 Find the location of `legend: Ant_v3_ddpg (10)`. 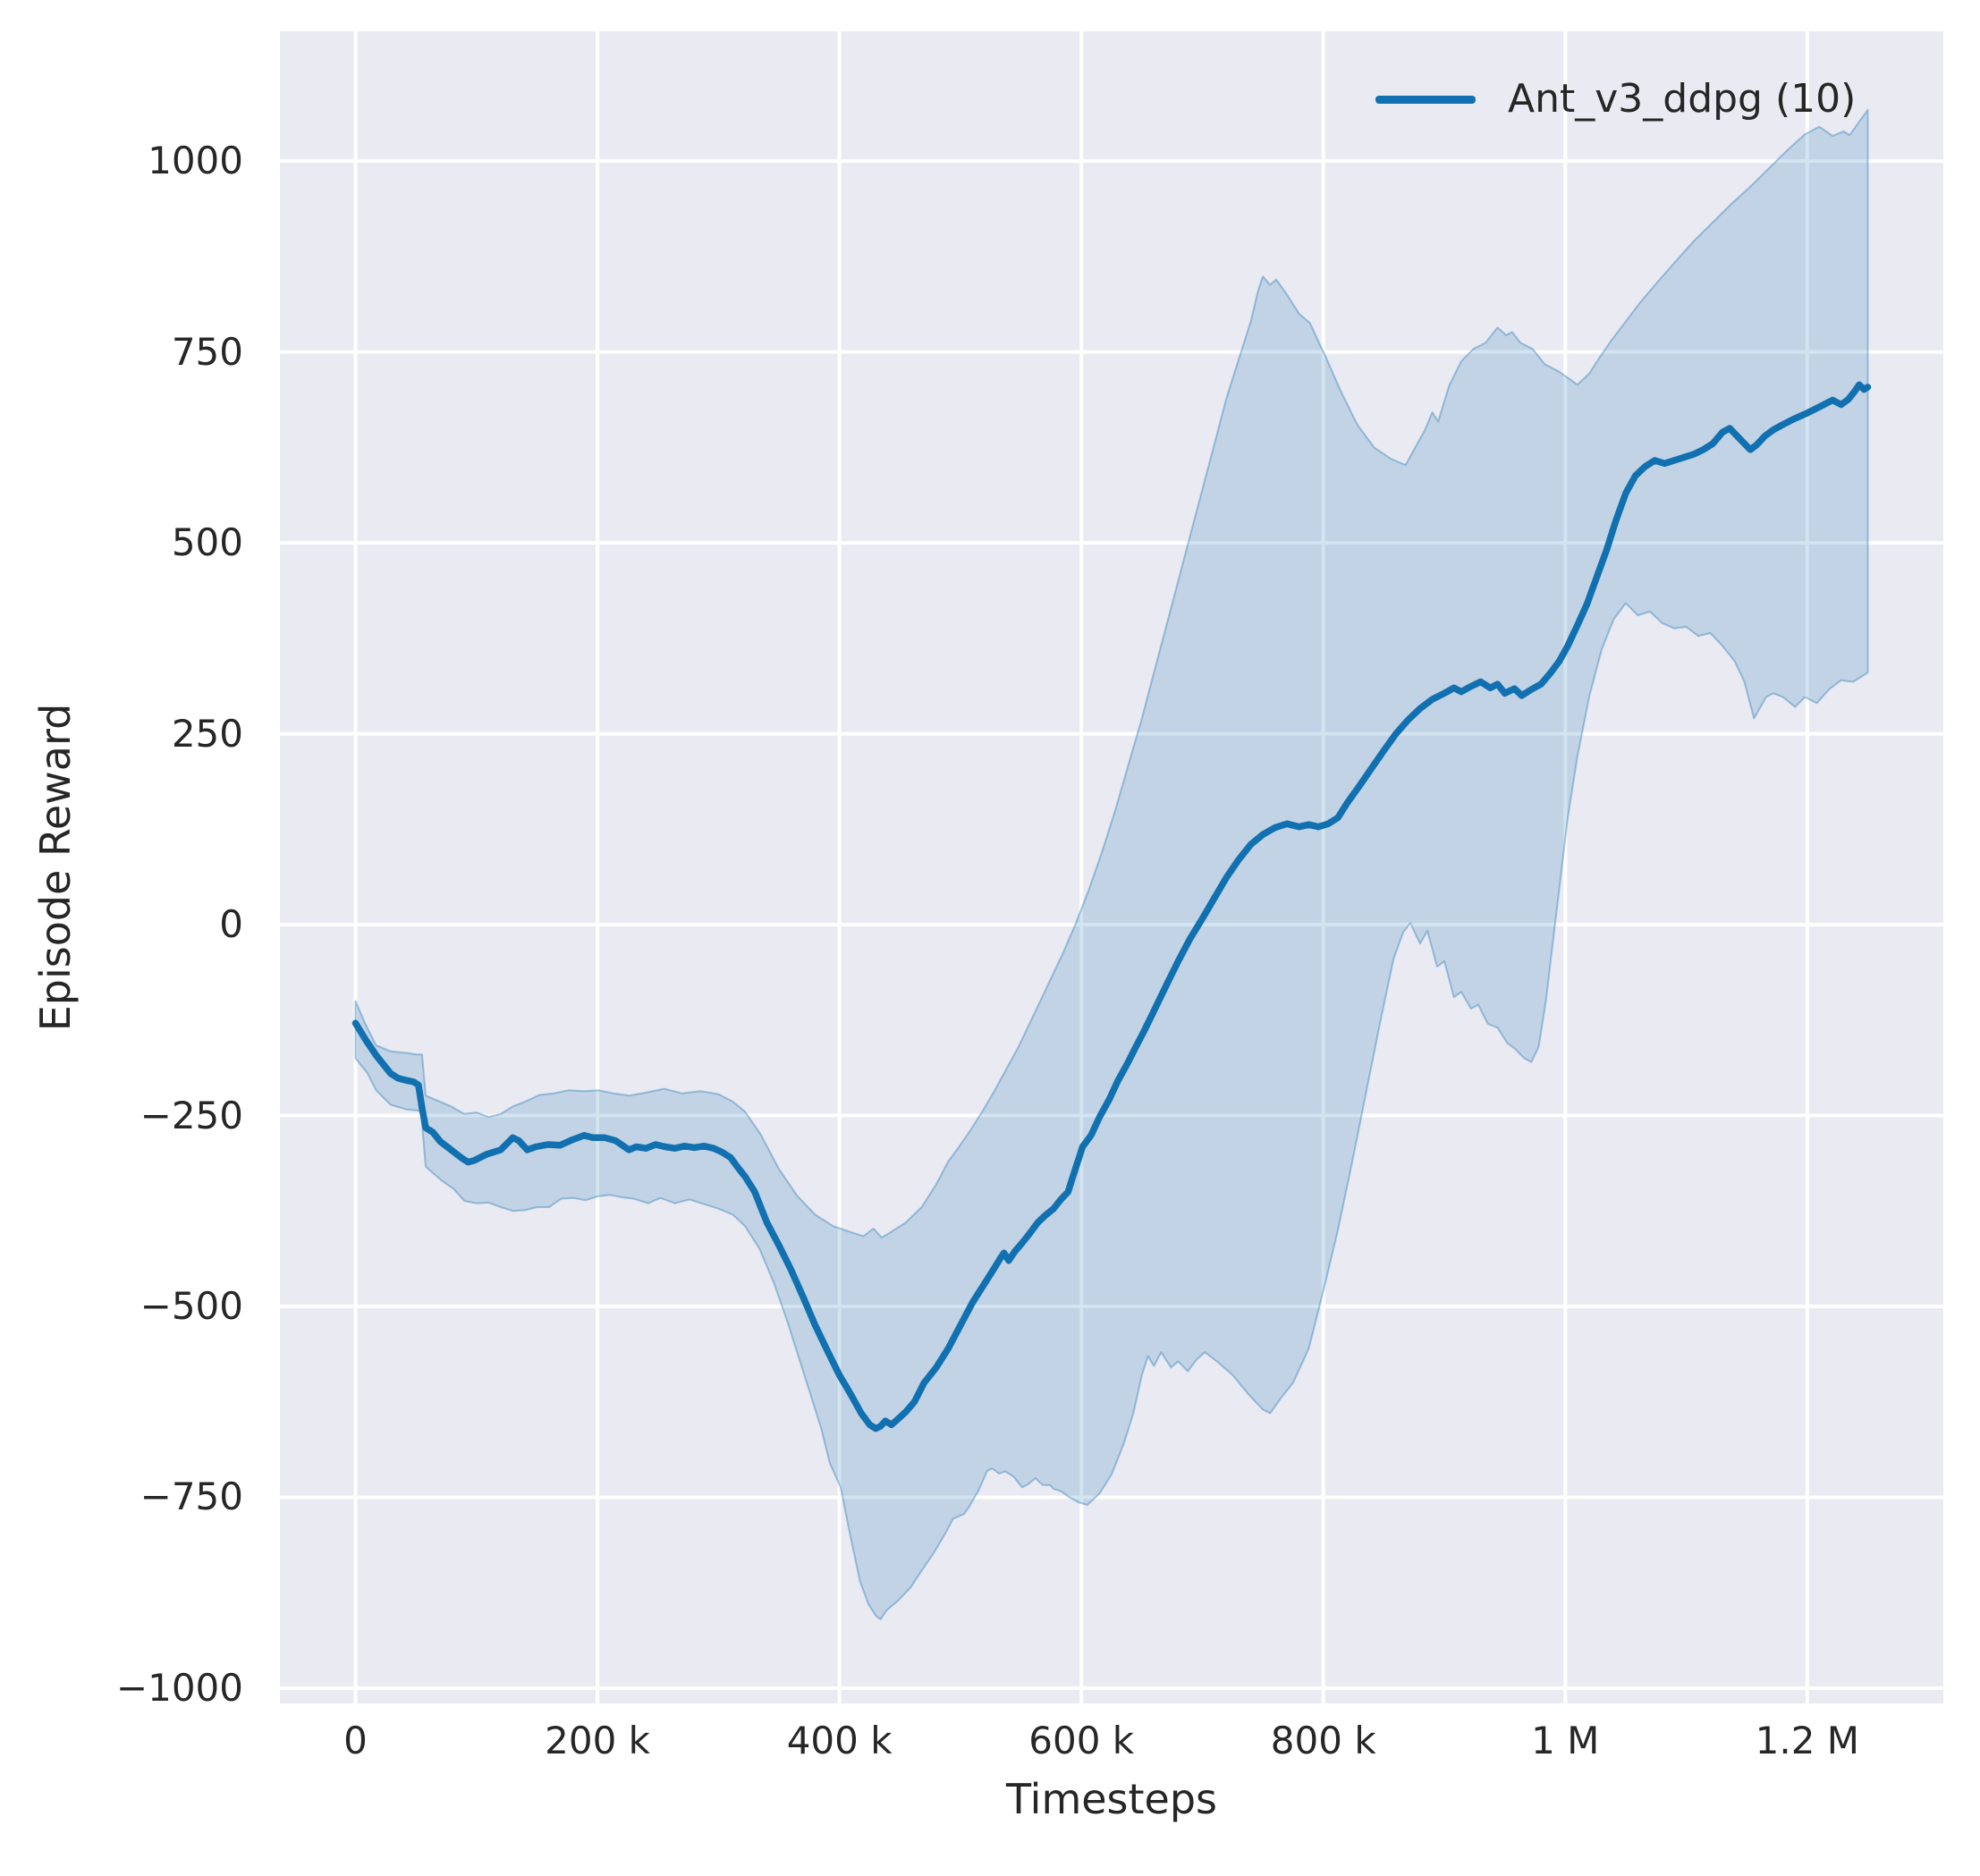

legend: Ant_v3_ddpg (10) is located at coordinates (1615, 100).